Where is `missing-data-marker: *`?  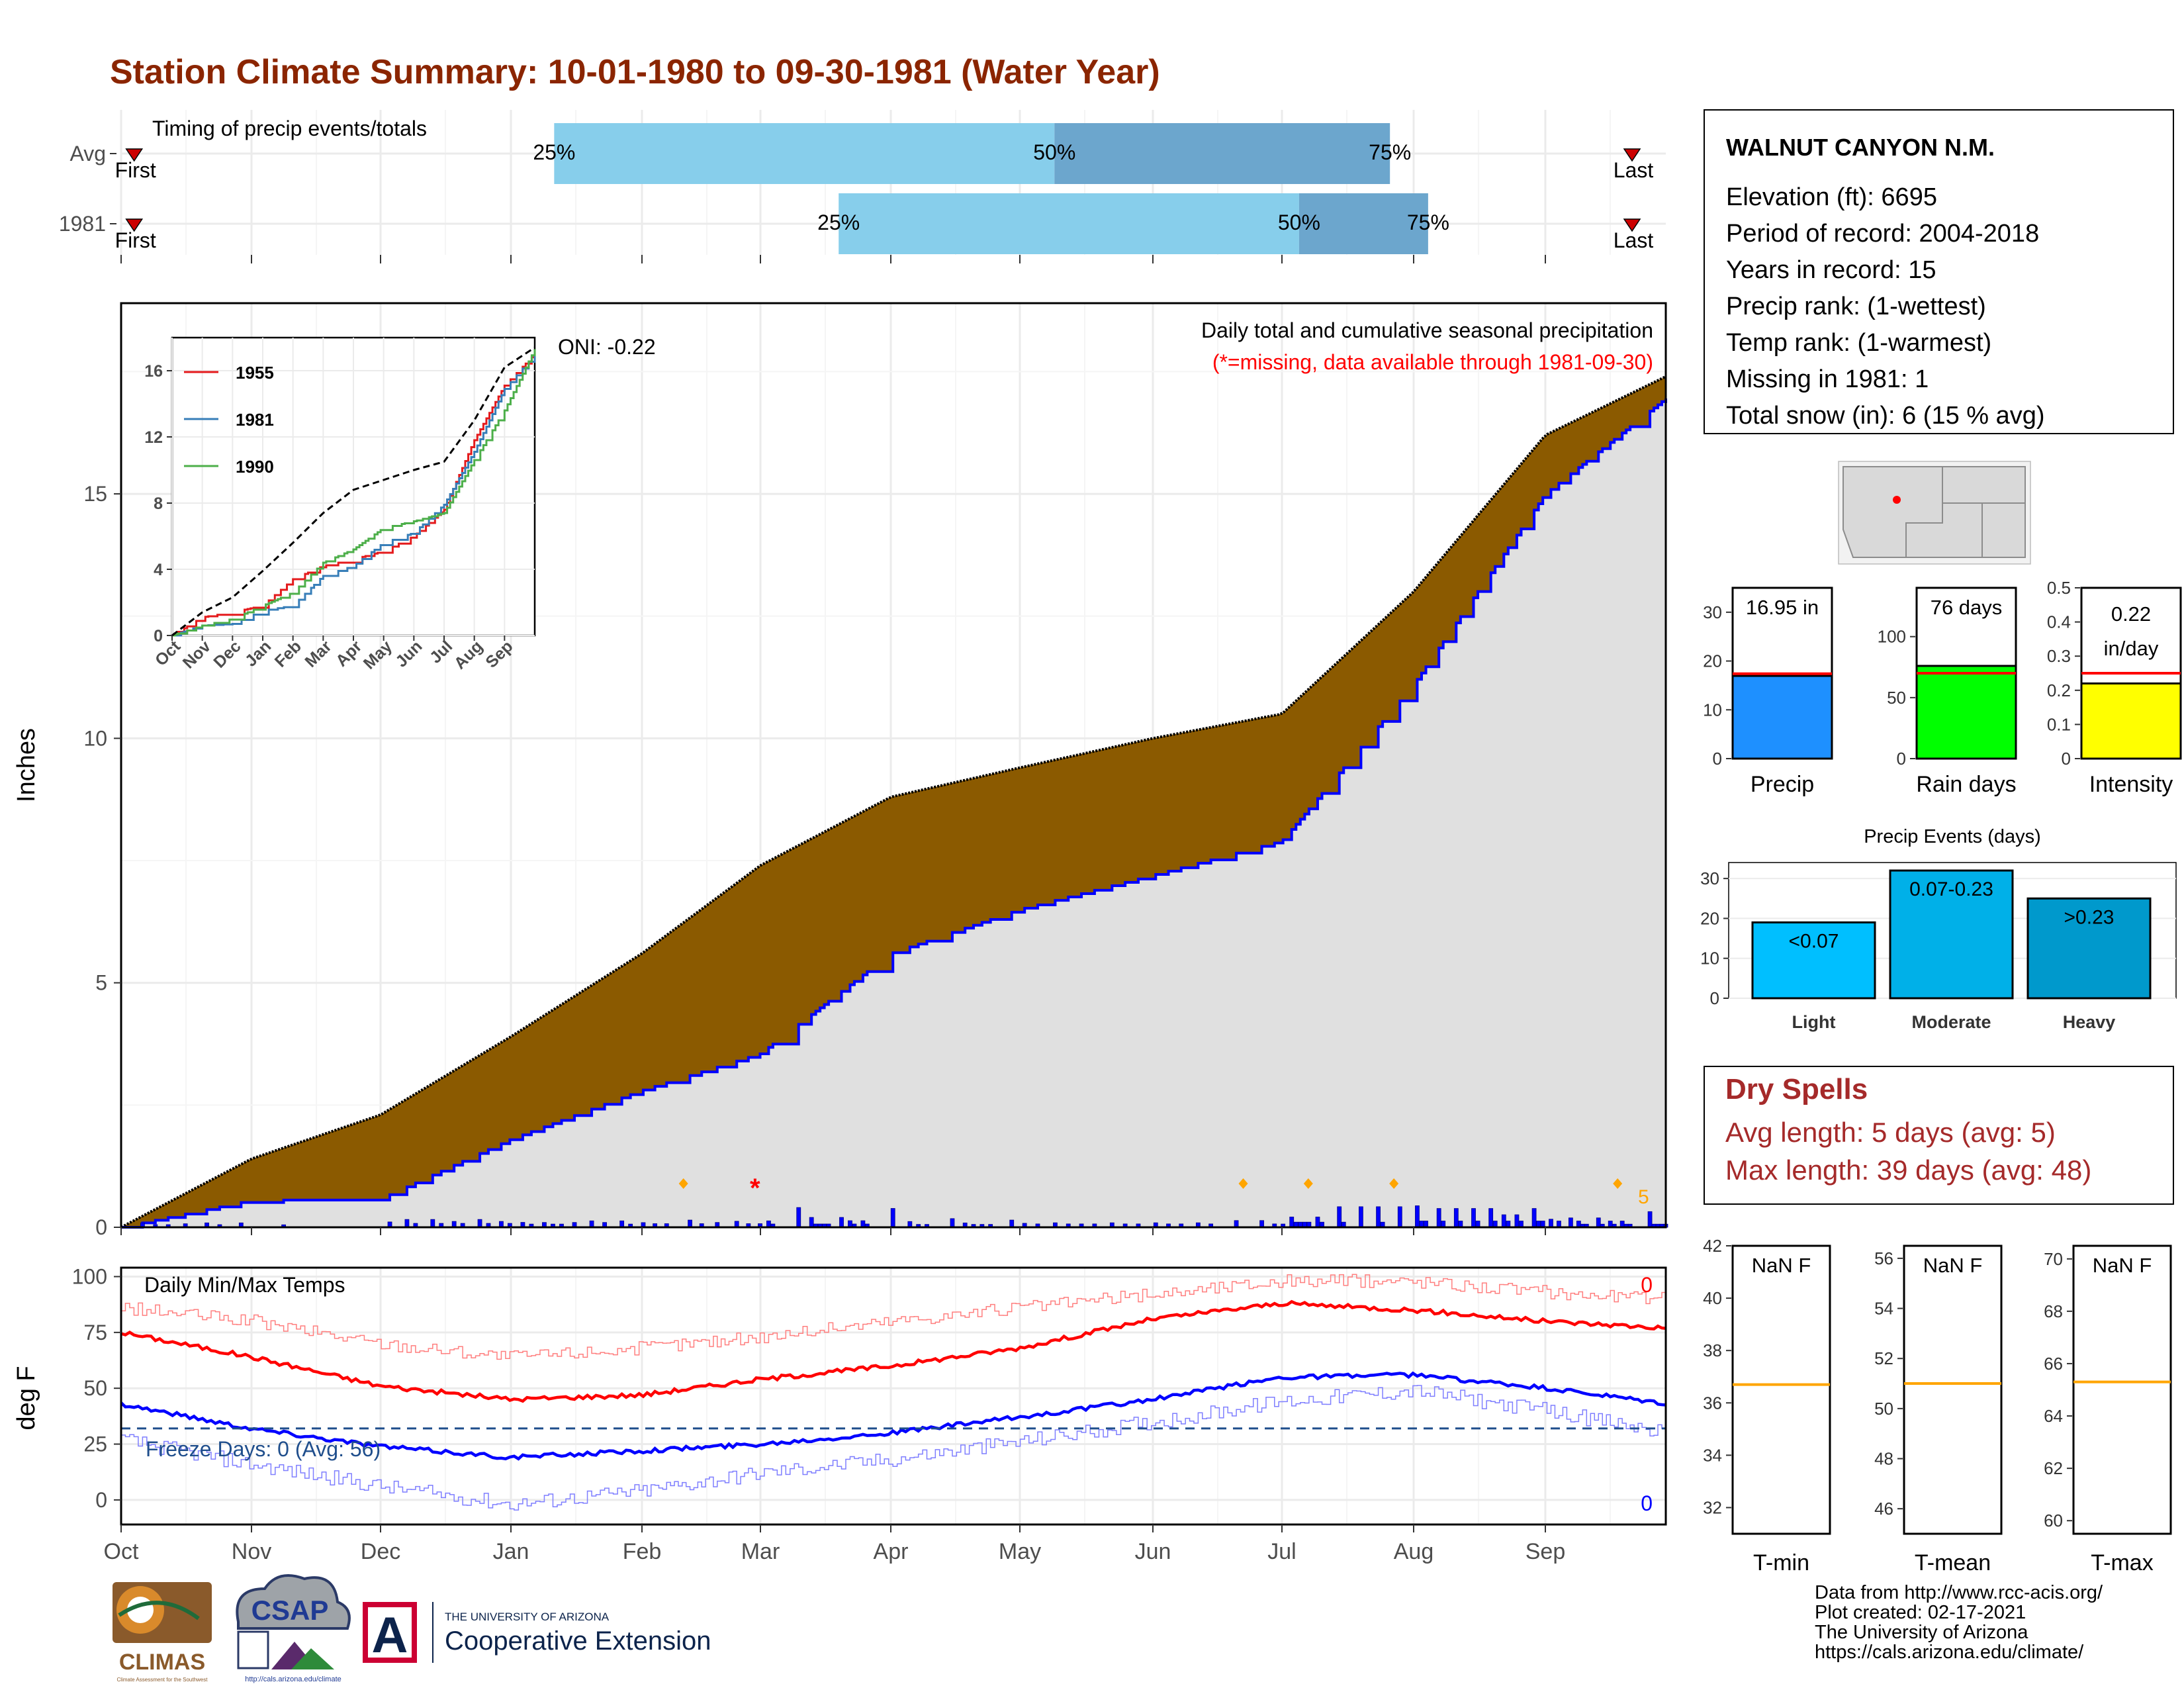
missing-data-marker: * is located at coordinates (755, 1188).